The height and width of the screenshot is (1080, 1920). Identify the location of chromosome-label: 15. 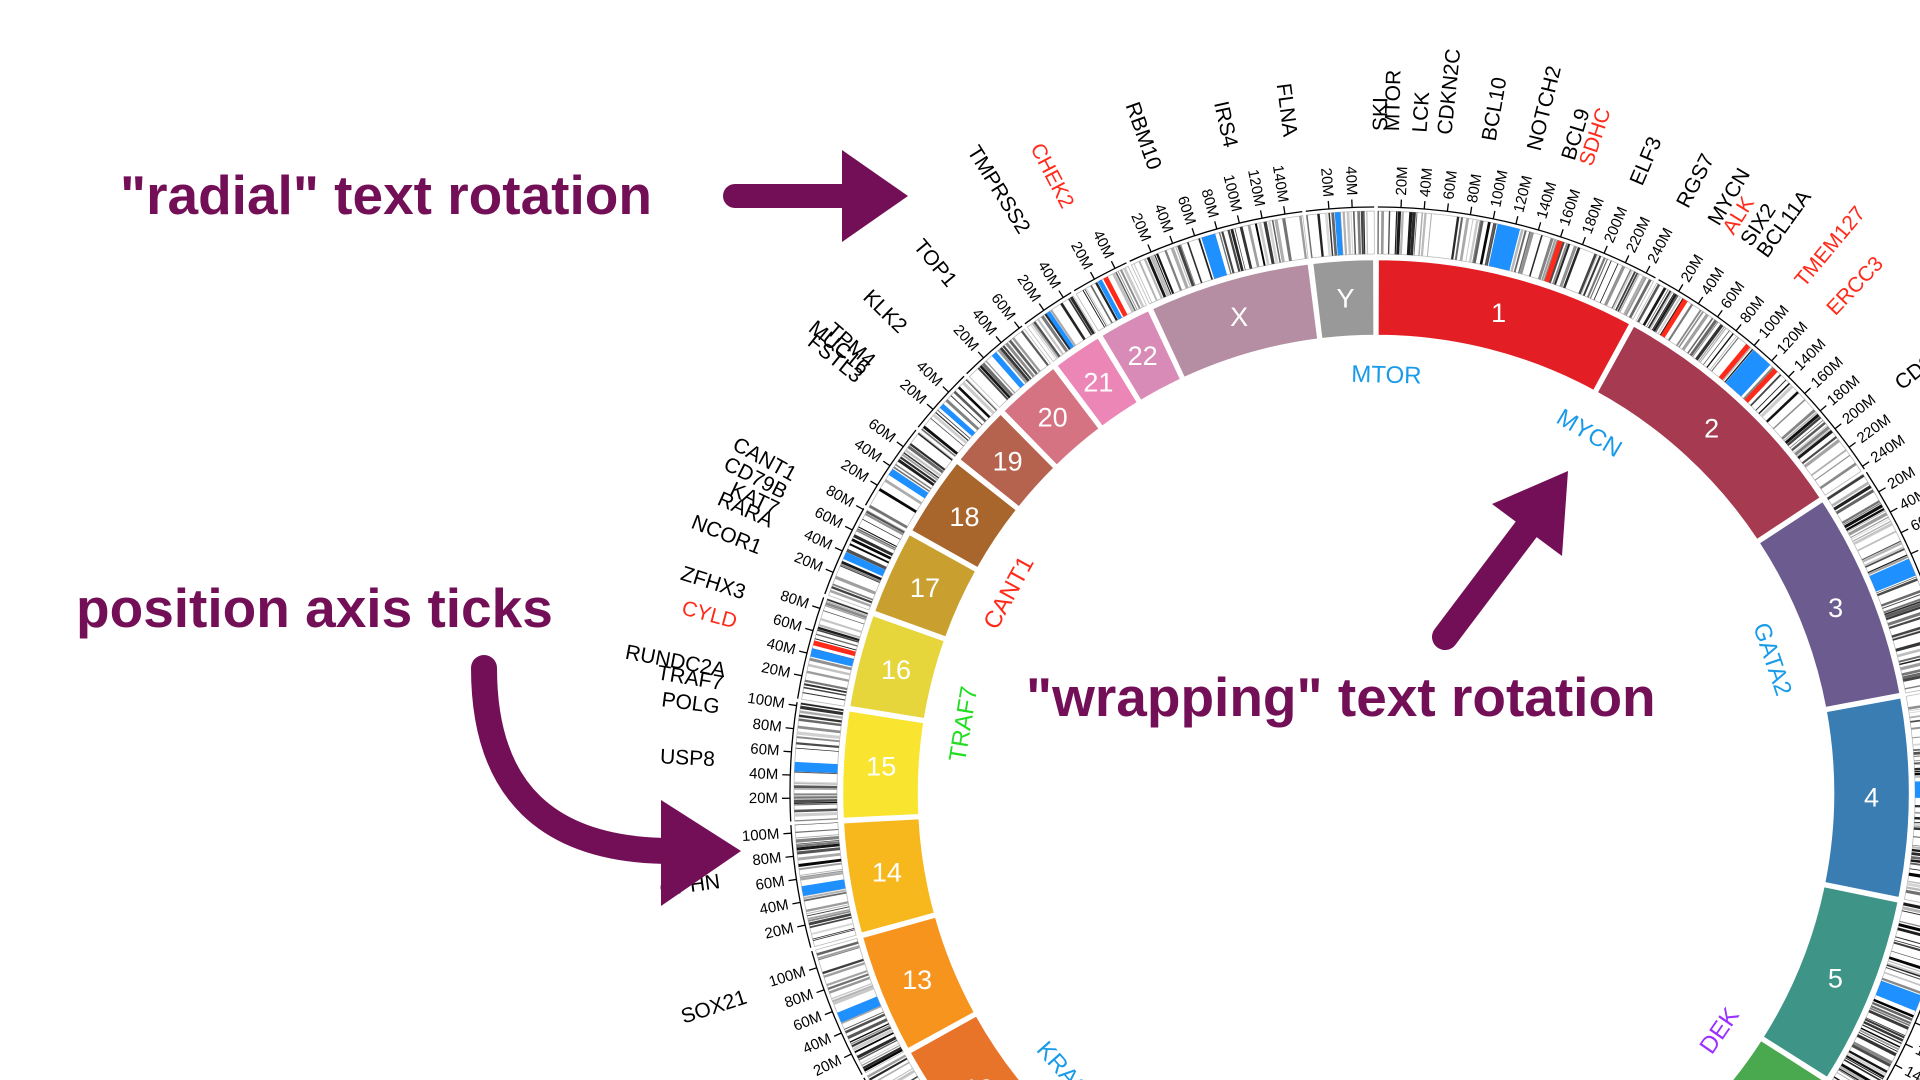
(881, 766).